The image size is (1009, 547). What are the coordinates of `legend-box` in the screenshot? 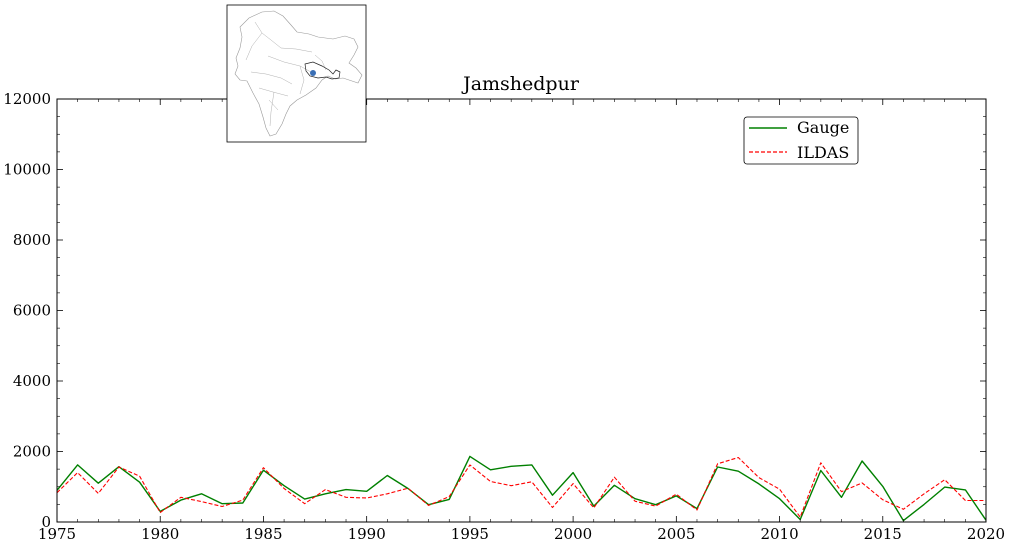 It's located at (801, 140).